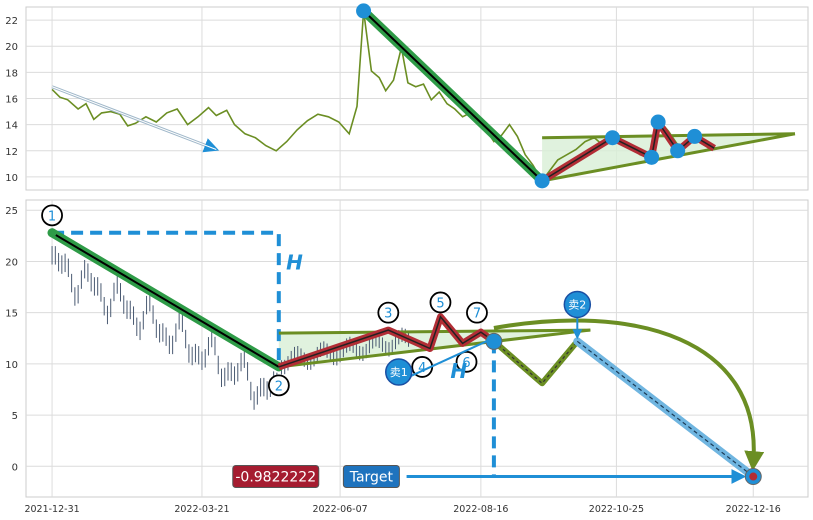 This screenshot has height=520, width=813. I want to click on pivot-label-5: 5, so click(440, 303).